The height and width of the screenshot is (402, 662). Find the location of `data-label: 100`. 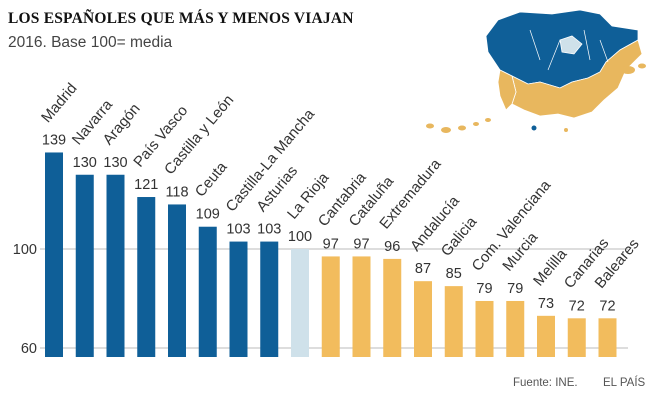

data-label: 100 is located at coordinates (300, 237).